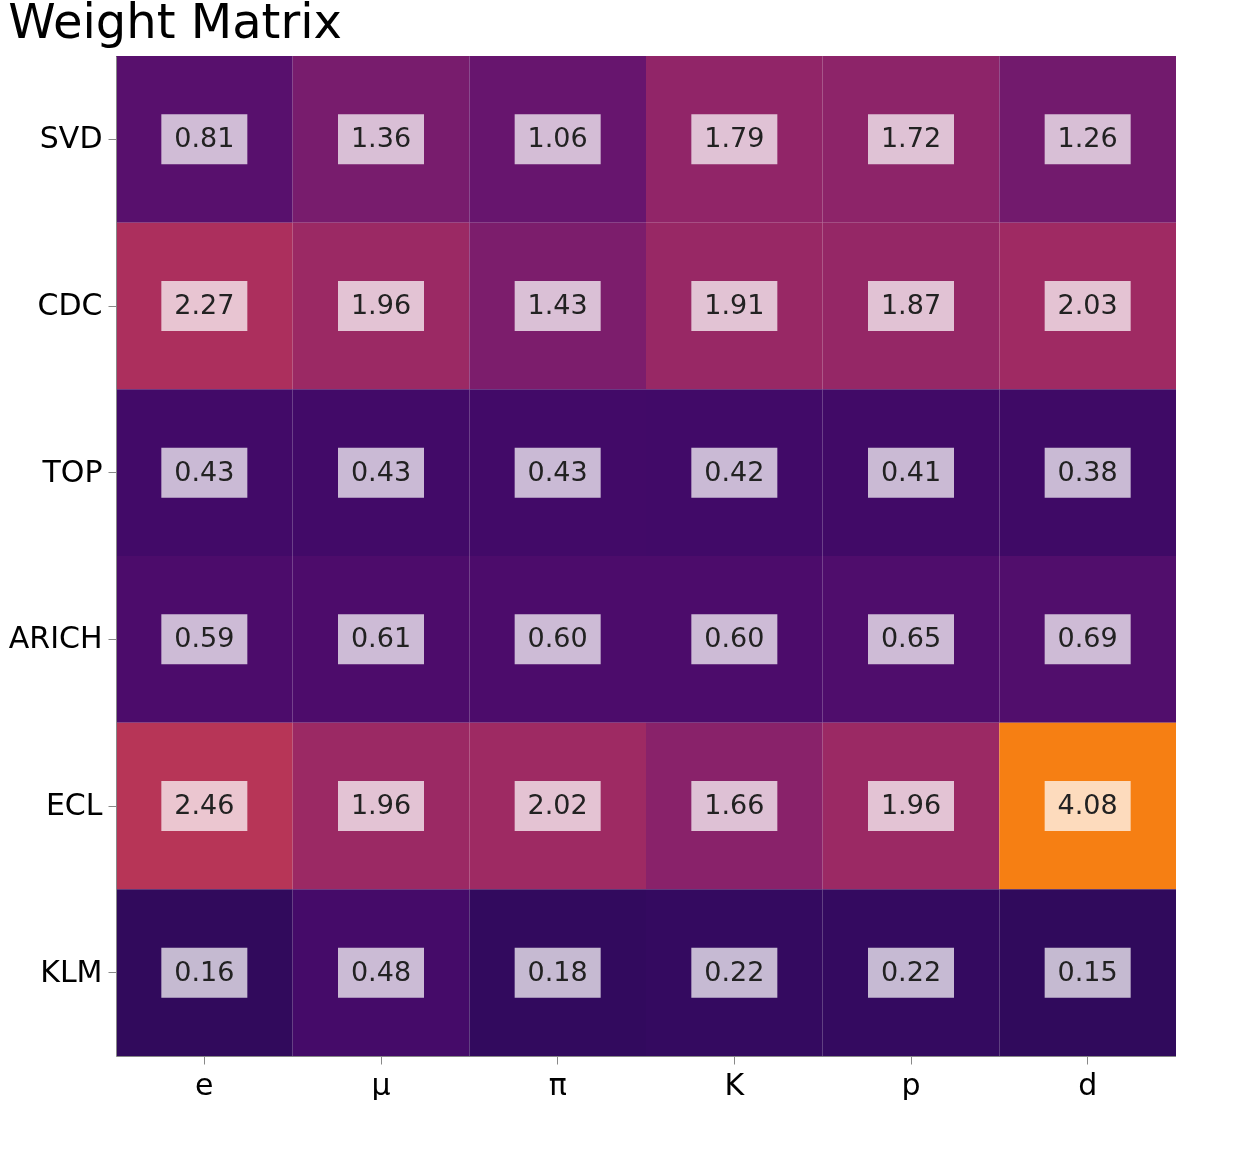 The image size is (1242, 1161). What do you see at coordinates (175, 24) in the screenshot?
I see `chart-title: Weight Matrix` at bounding box center [175, 24].